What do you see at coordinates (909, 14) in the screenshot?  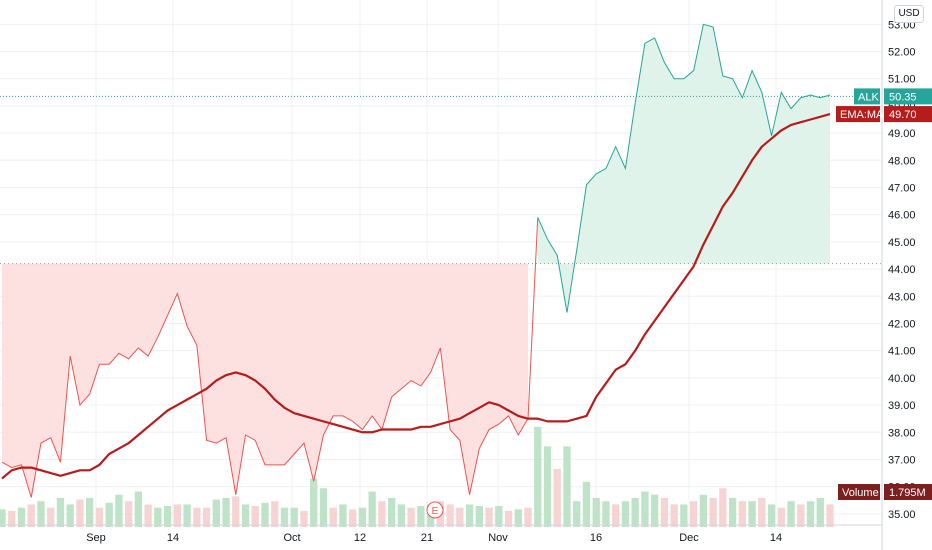 I see `currency-label: USD` at bounding box center [909, 14].